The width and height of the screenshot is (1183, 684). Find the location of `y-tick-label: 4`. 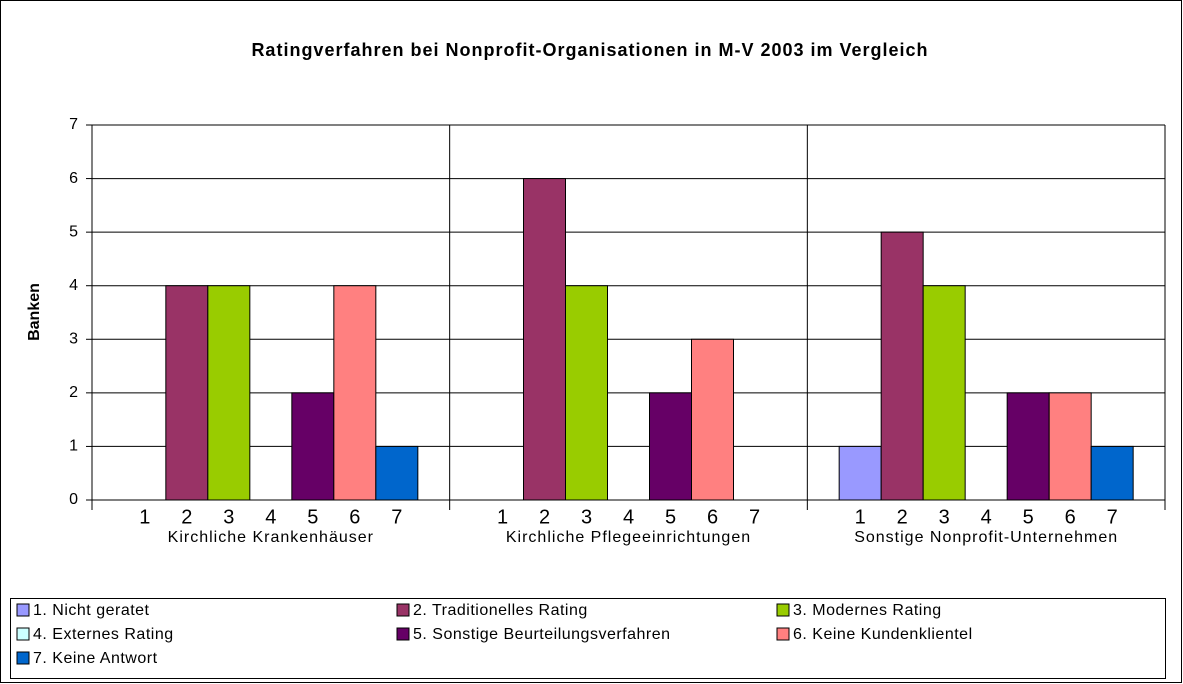

y-tick-label: 4 is located at coordinates (73, 285).